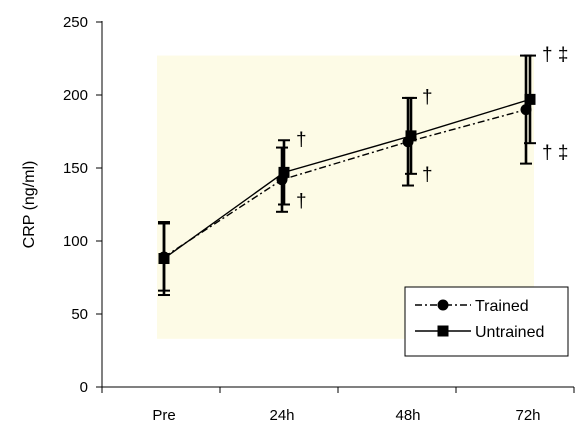 This screenshot has width=588, height=431. I want to click on legend-box, so click(486, 321).